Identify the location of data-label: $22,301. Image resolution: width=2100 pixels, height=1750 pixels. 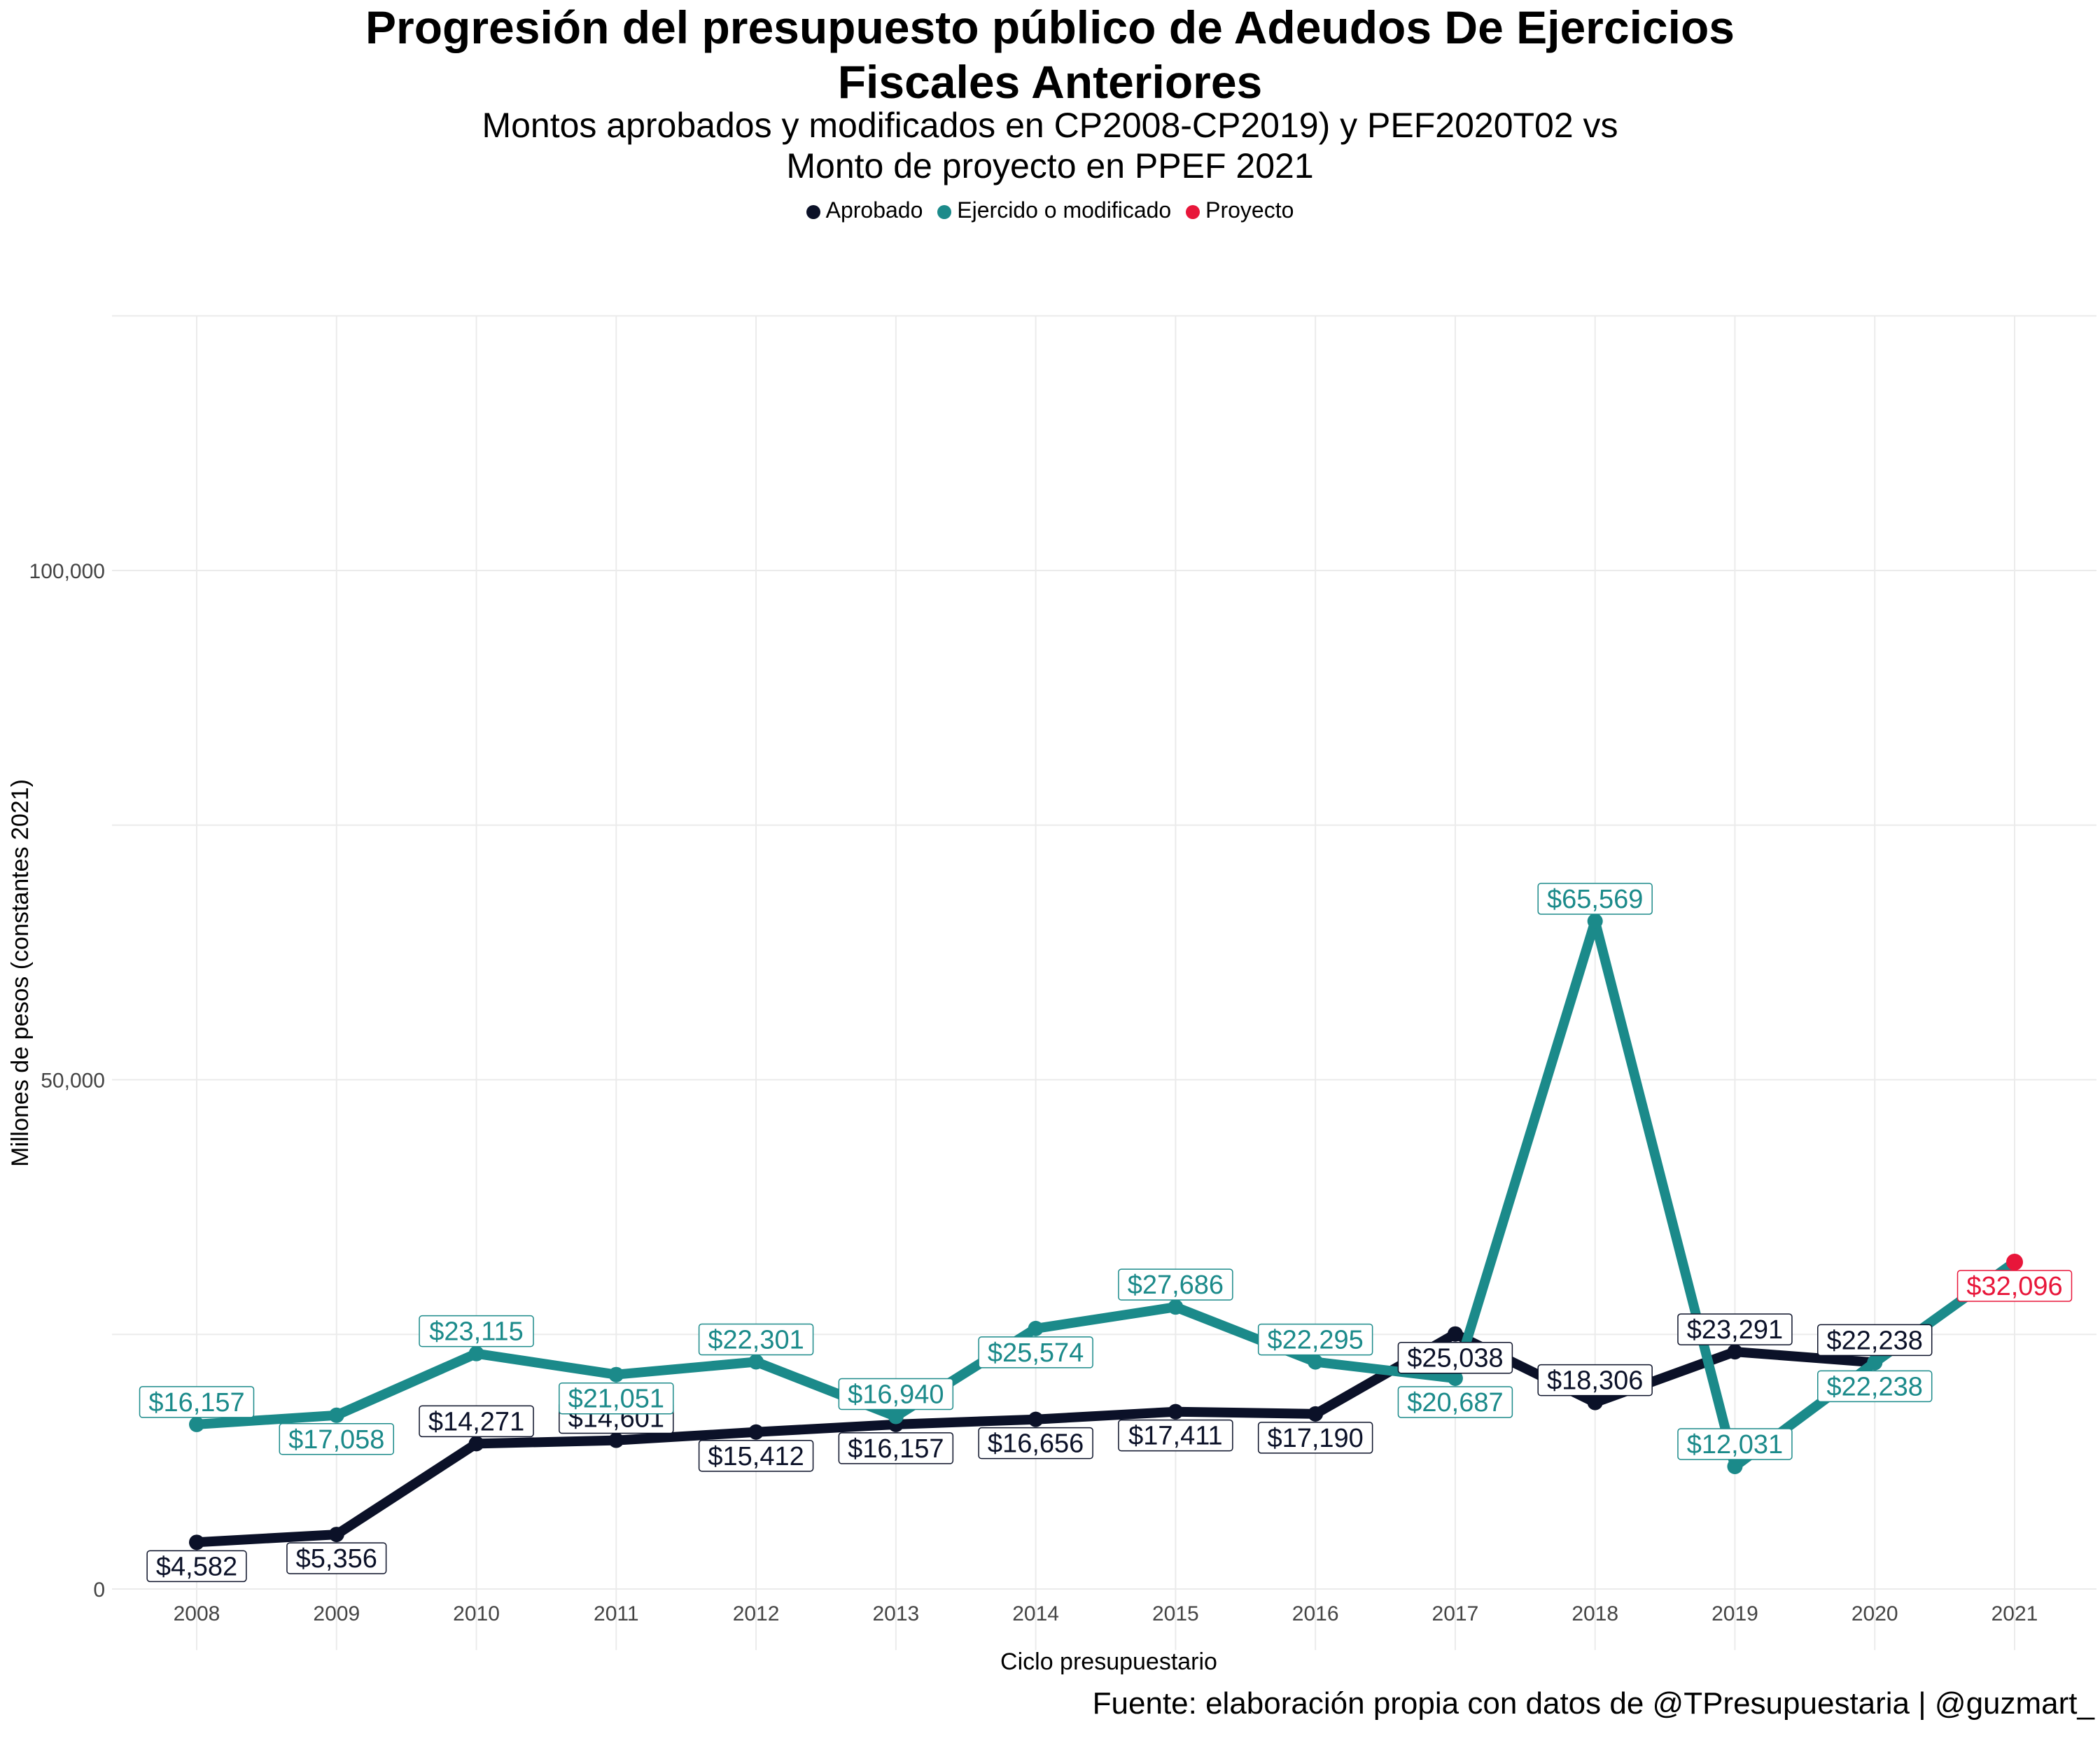
(756, 1339).